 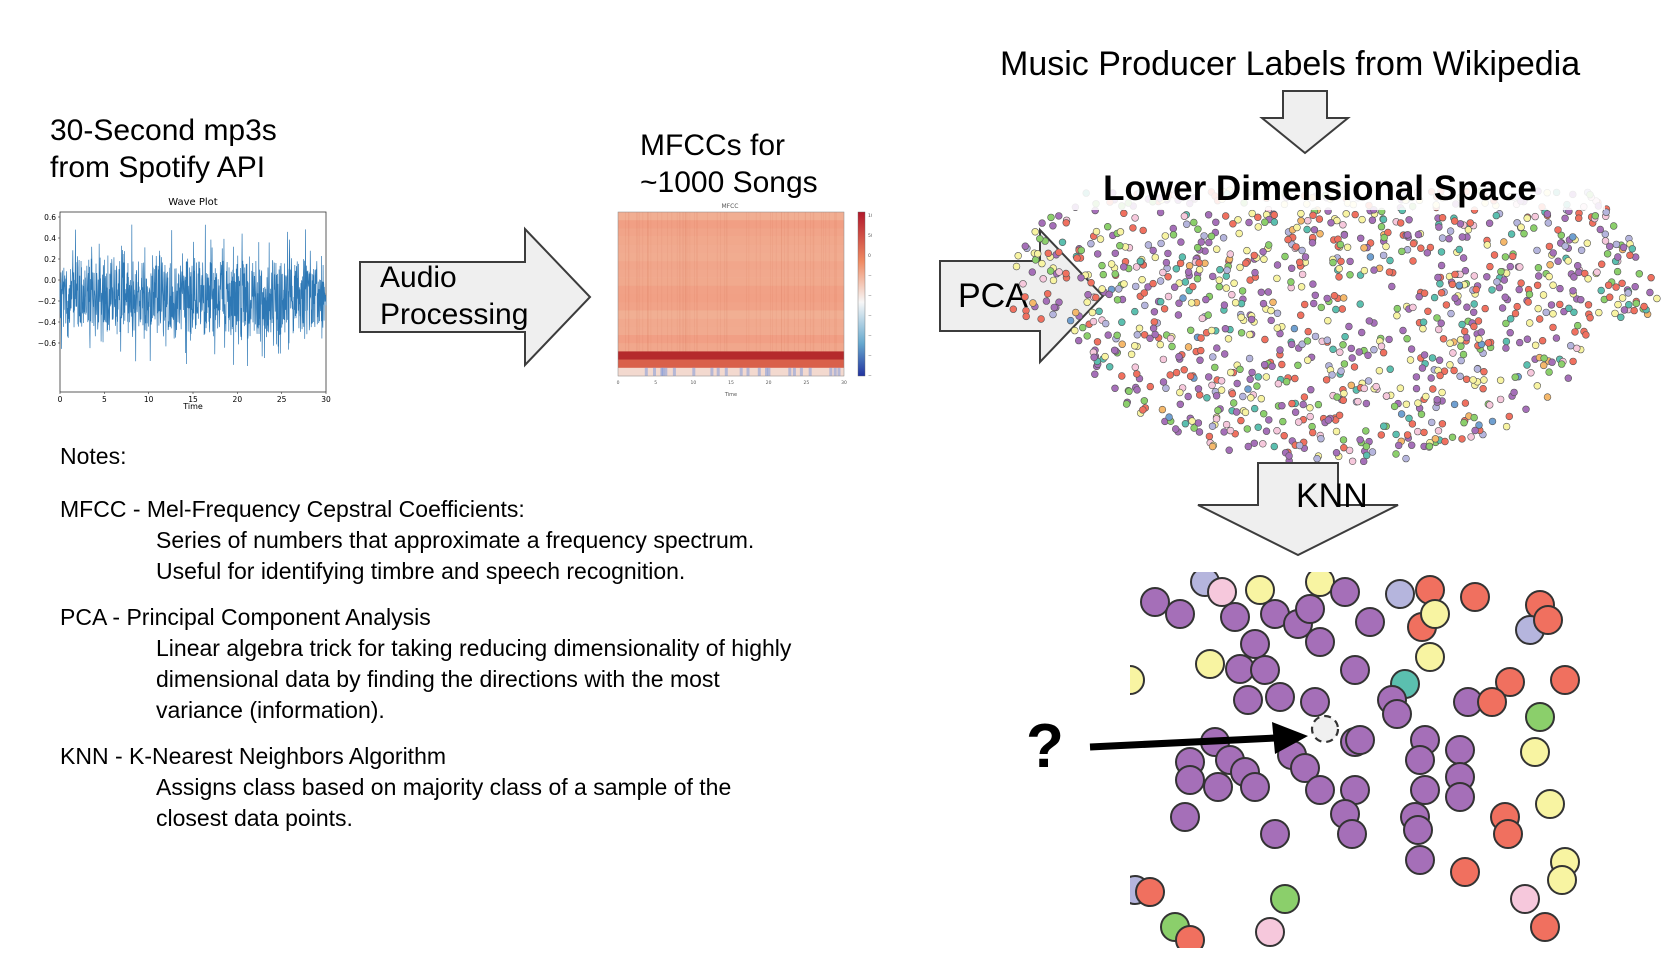 I want to click on wave-y-tick: 0.6, so click(x=50, y=217).